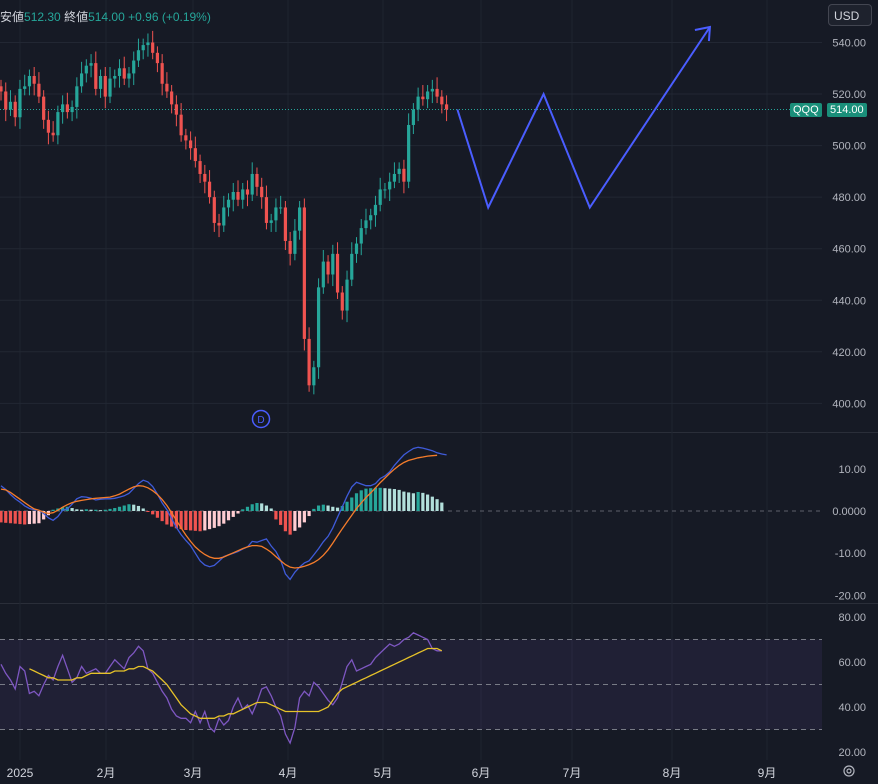 The width and height of the screenshot is (878, 784). Describe the element at coordinates (193, 773) in the screenshot. I see `time-axis-tick: 3月` at that location.